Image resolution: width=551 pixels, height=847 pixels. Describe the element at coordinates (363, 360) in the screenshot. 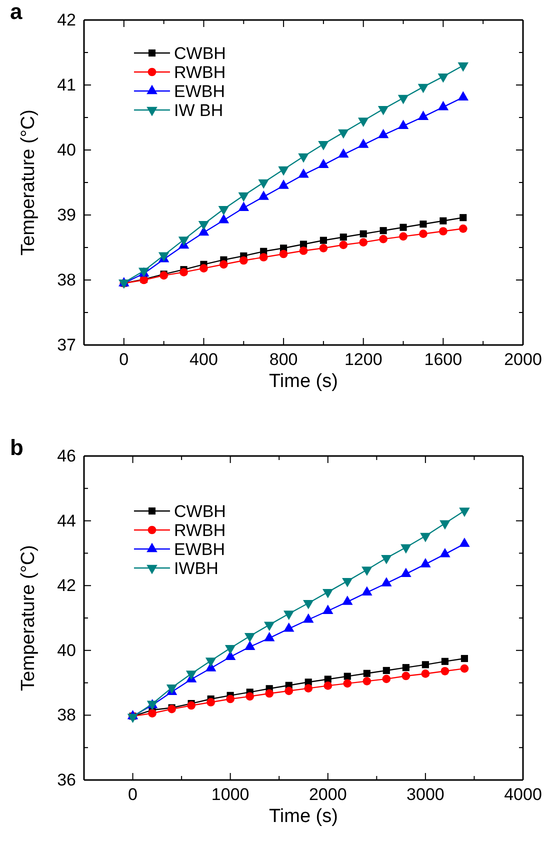

I see `x-tick-label: 1200` at that location.